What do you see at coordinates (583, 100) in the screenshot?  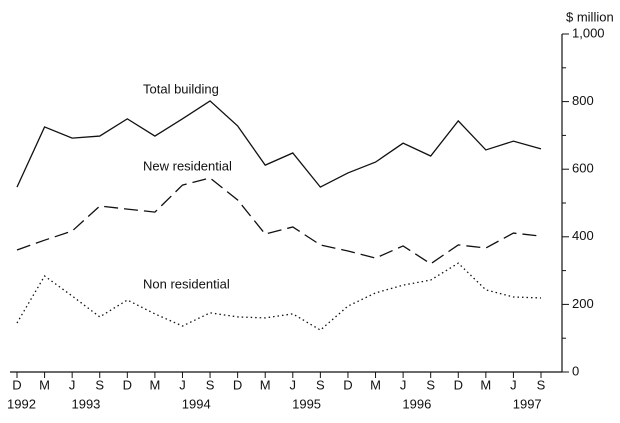 I see `y-tick-label: 800` at bounding box center [583, 100].